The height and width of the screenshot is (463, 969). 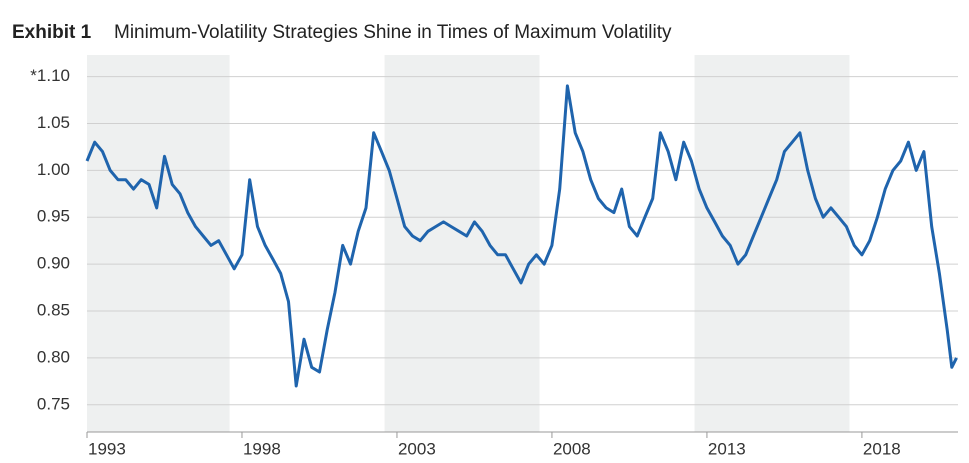 I want to click on x-tick-label: 2013, so click(x=727, y=448).